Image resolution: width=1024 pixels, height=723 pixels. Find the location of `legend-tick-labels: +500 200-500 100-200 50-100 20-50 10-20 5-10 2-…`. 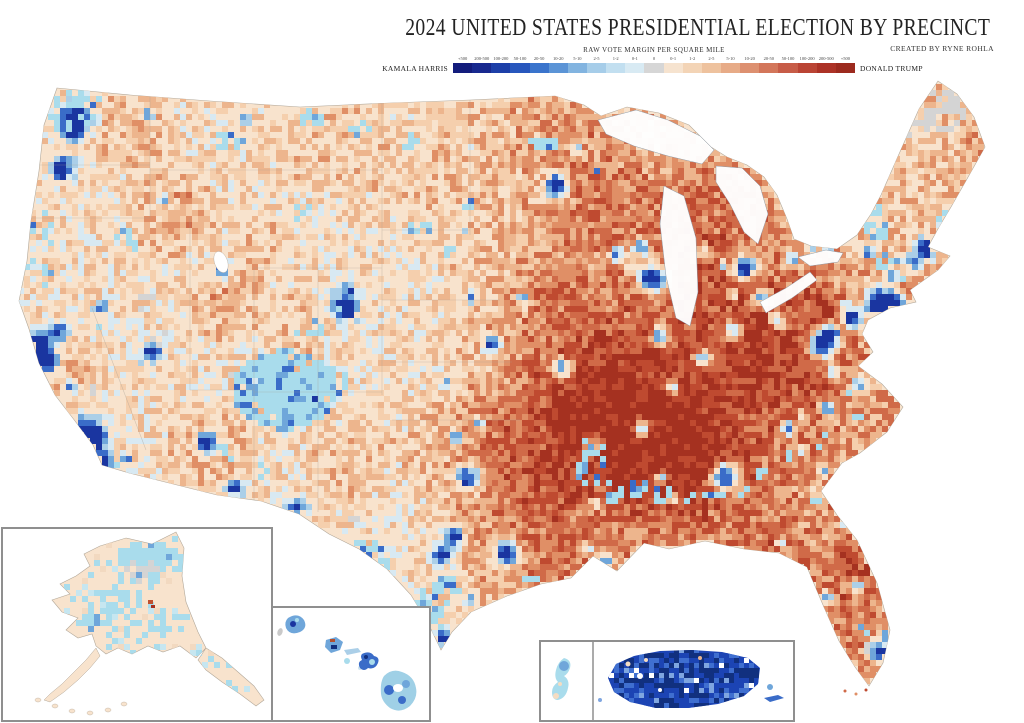

legend-tick-labels: +500 200-500 100-200 50-100 20-50 10-20 5-10 2-… is located at coordinates (654, 58).